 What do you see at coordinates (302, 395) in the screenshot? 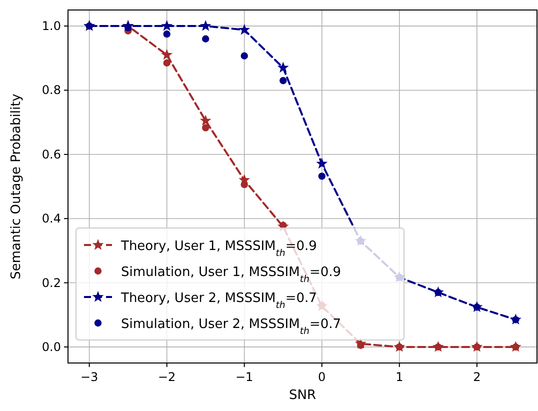
I see `x-axis-title: SNR` at bounding box center [302, 395].